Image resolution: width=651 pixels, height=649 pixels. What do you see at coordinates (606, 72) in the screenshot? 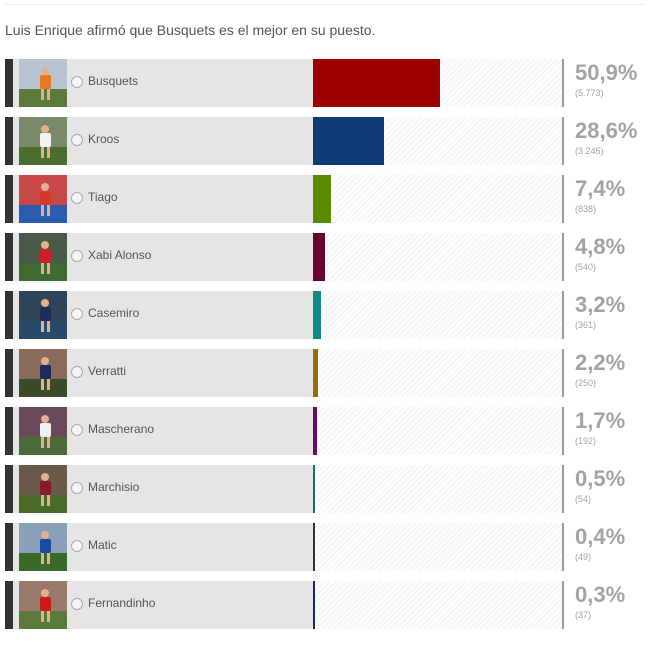
I see `result-percent: 50,9%` at bounding box center [606, 72].